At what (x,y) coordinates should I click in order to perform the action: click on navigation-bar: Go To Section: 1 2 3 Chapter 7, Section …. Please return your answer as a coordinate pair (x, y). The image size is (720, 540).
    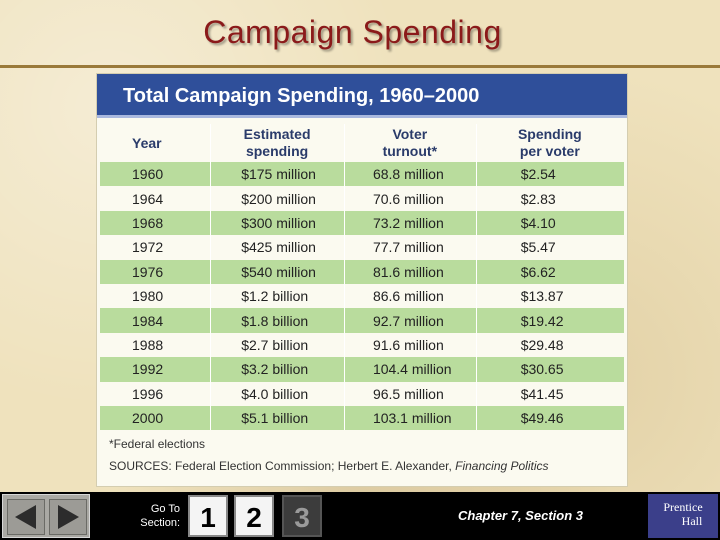
    Looking at the image, I should click on (360, 516).